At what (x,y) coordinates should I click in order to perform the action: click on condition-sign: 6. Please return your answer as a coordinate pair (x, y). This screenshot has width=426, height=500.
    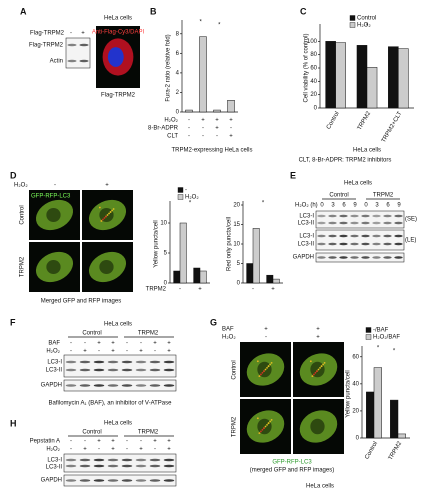
    Looking at the image, I should click on (388, 206).